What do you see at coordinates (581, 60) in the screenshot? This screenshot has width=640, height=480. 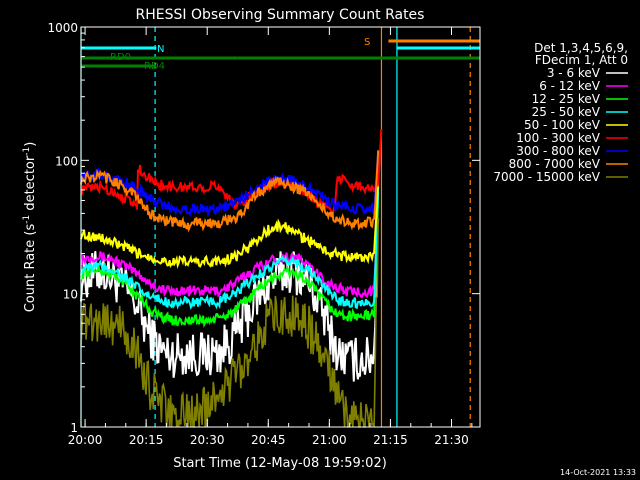 I see `legend-header-line2: FDecim 1, Att 0` at bounding box center [581, 60].